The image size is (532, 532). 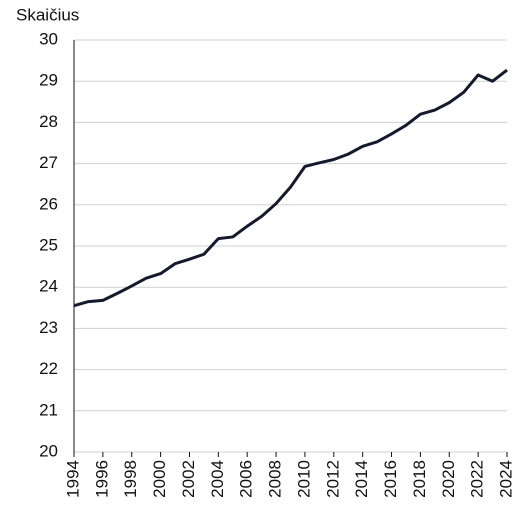 What do you see at coordinates (47, 14) in the screenshot?
I see `y-axis-label: Skaičius` at bounding box center [47, 14].